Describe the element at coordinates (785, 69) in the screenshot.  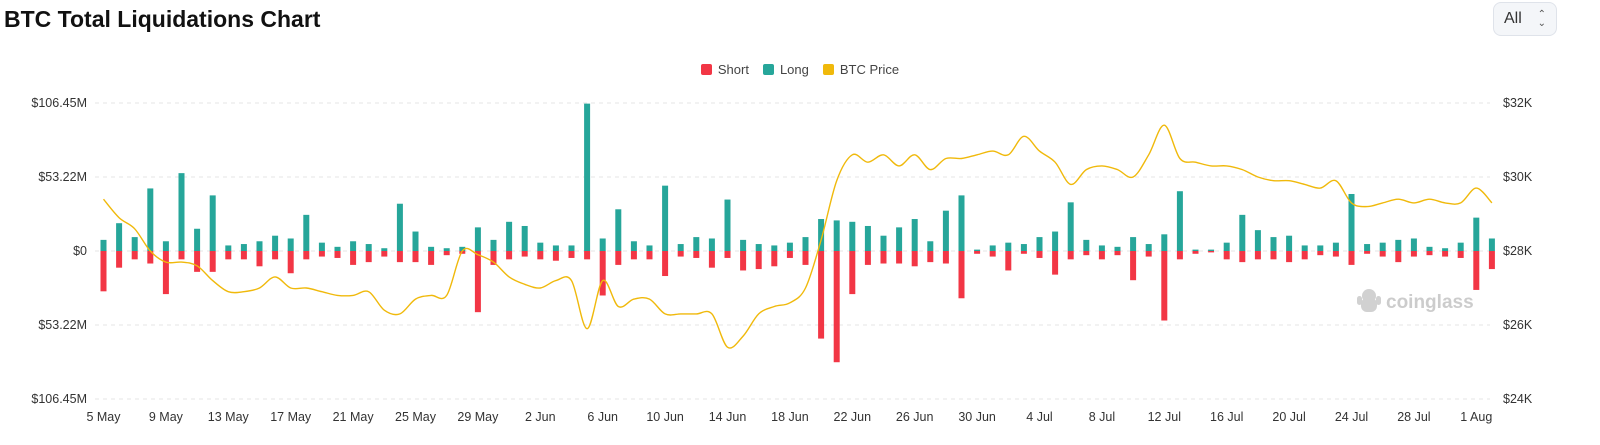
I see `legend-item-long: Long` at that location.